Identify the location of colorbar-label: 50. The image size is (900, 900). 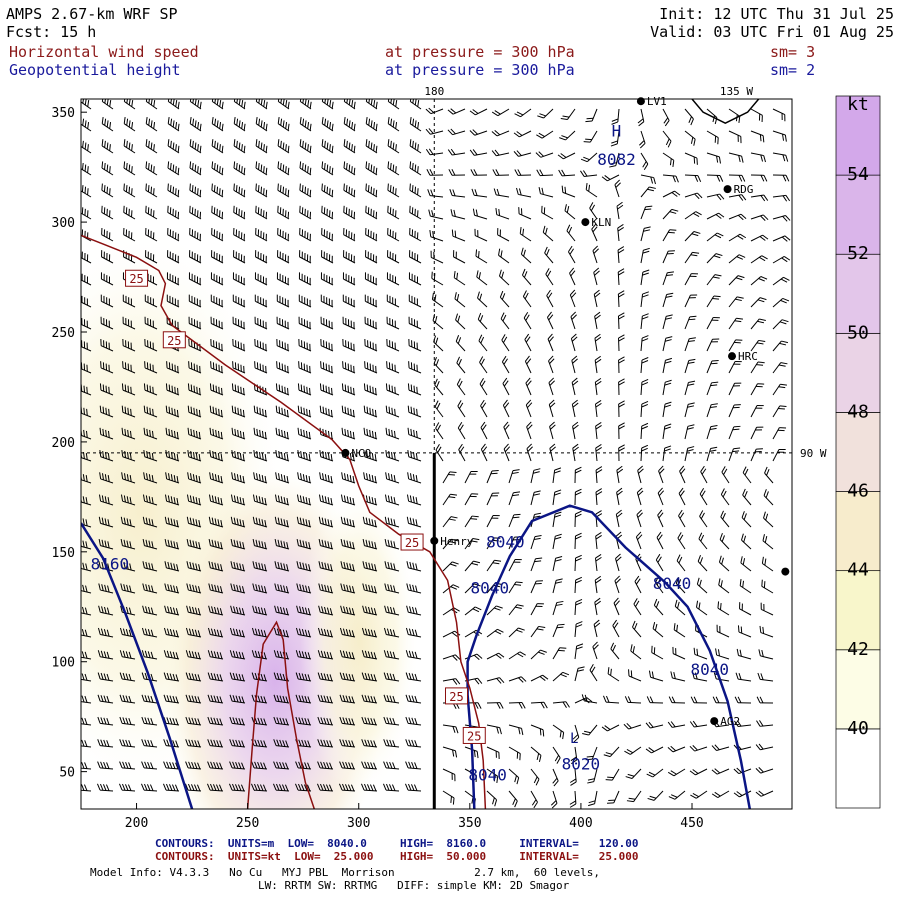
(858, 332).